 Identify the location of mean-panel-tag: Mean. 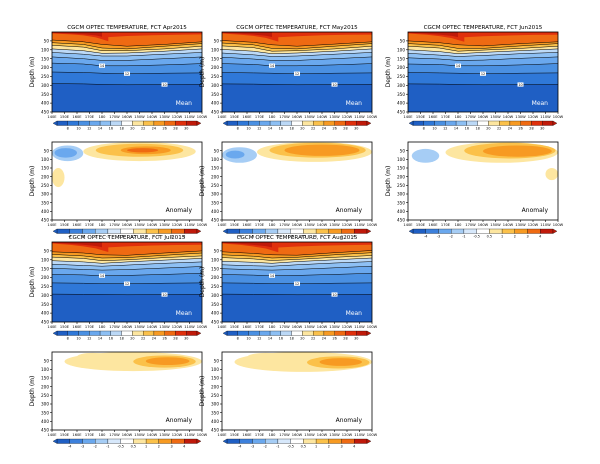
(354, 313).